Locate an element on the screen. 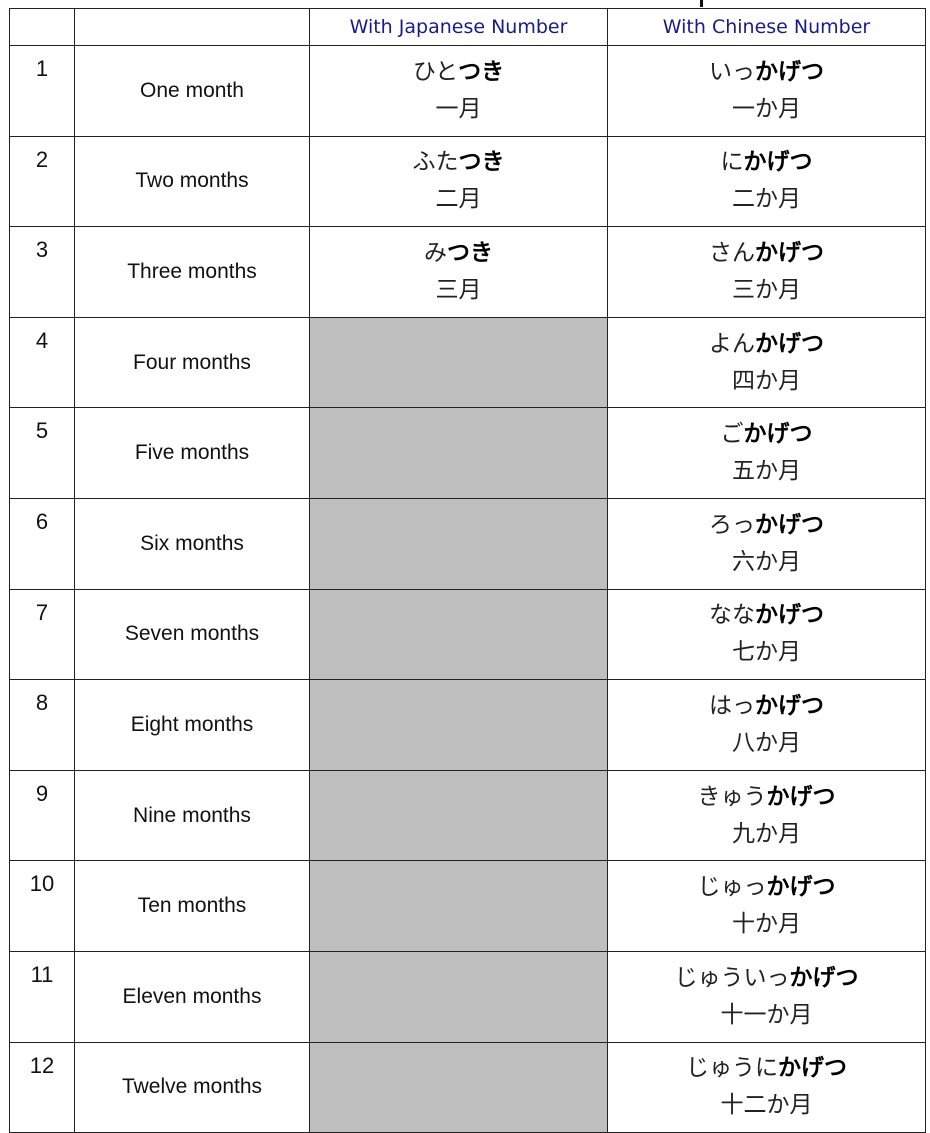 This screenshot has height=1133, width=930. kana-prefix: いっ is located at coordinates (732, 71).